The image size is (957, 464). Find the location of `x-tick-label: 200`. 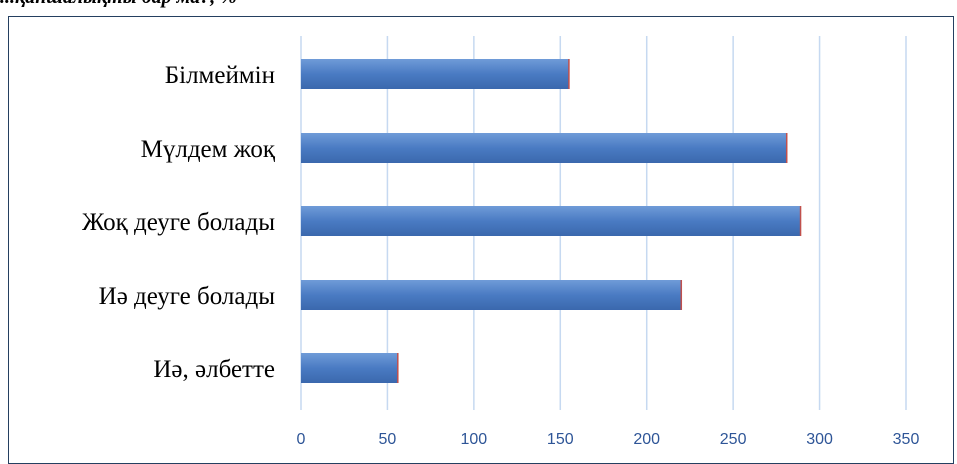

x-tick-label: 200 is located at coordinates (646, 439).